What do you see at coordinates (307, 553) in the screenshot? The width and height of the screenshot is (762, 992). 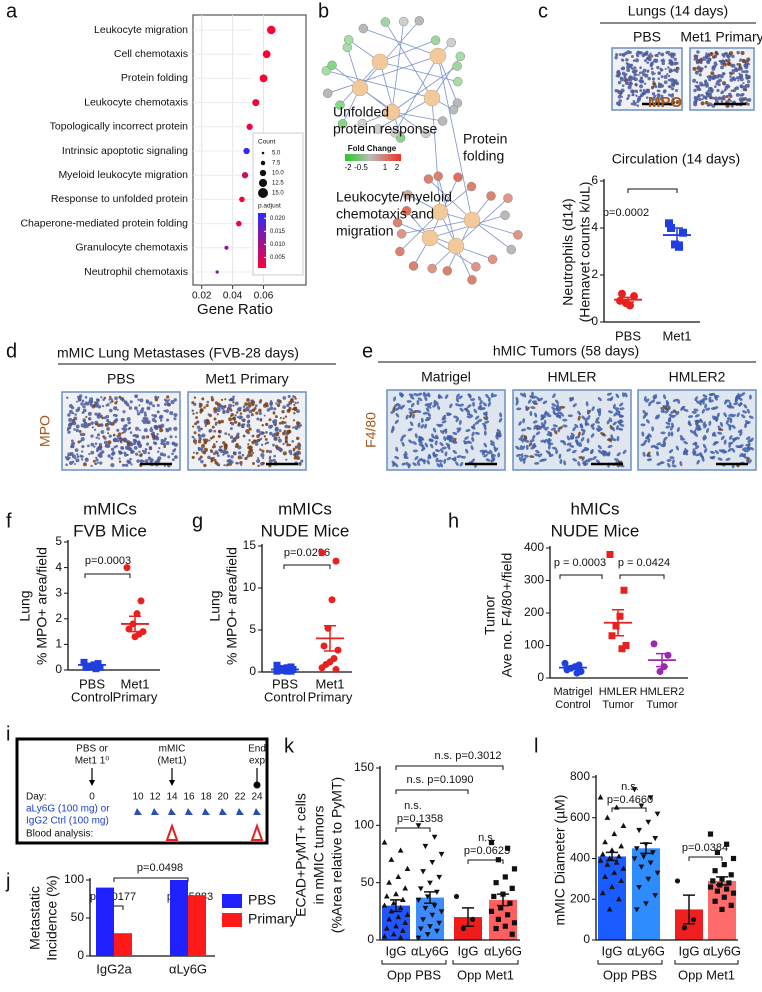 I see `annotation: p=0.0296` at bounding box center [307, 553].